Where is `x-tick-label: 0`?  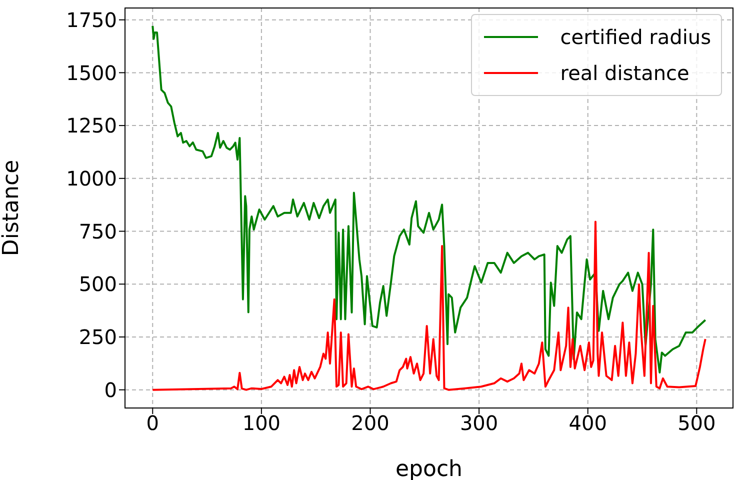
x-tick-label: 0 is located at coordinates (153, 423).